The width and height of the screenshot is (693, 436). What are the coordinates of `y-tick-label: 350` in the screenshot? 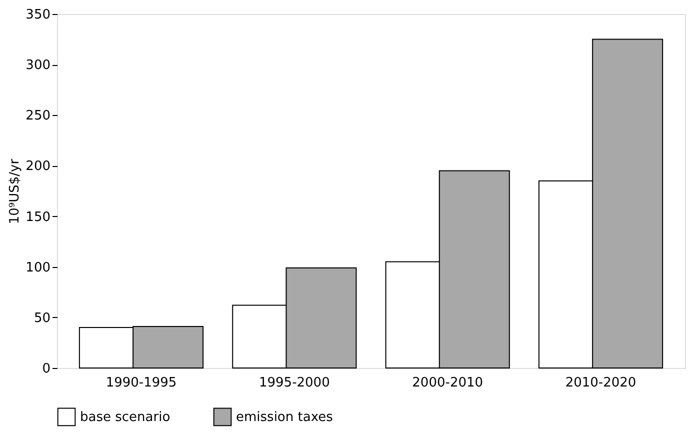 It's located at (38, 15).